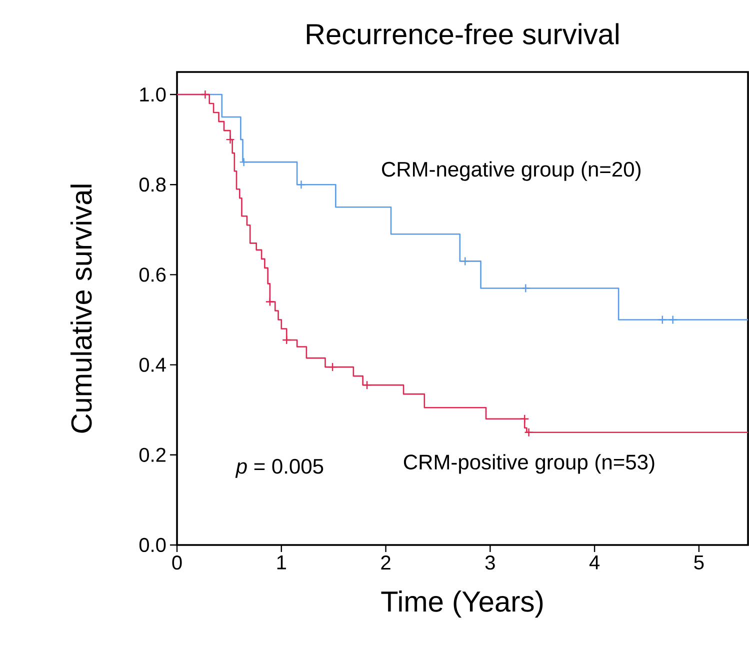  Describe the element at coordinates (462, 604) in the screenshot. I see `x-axis-title: Time (Years)` at that location.